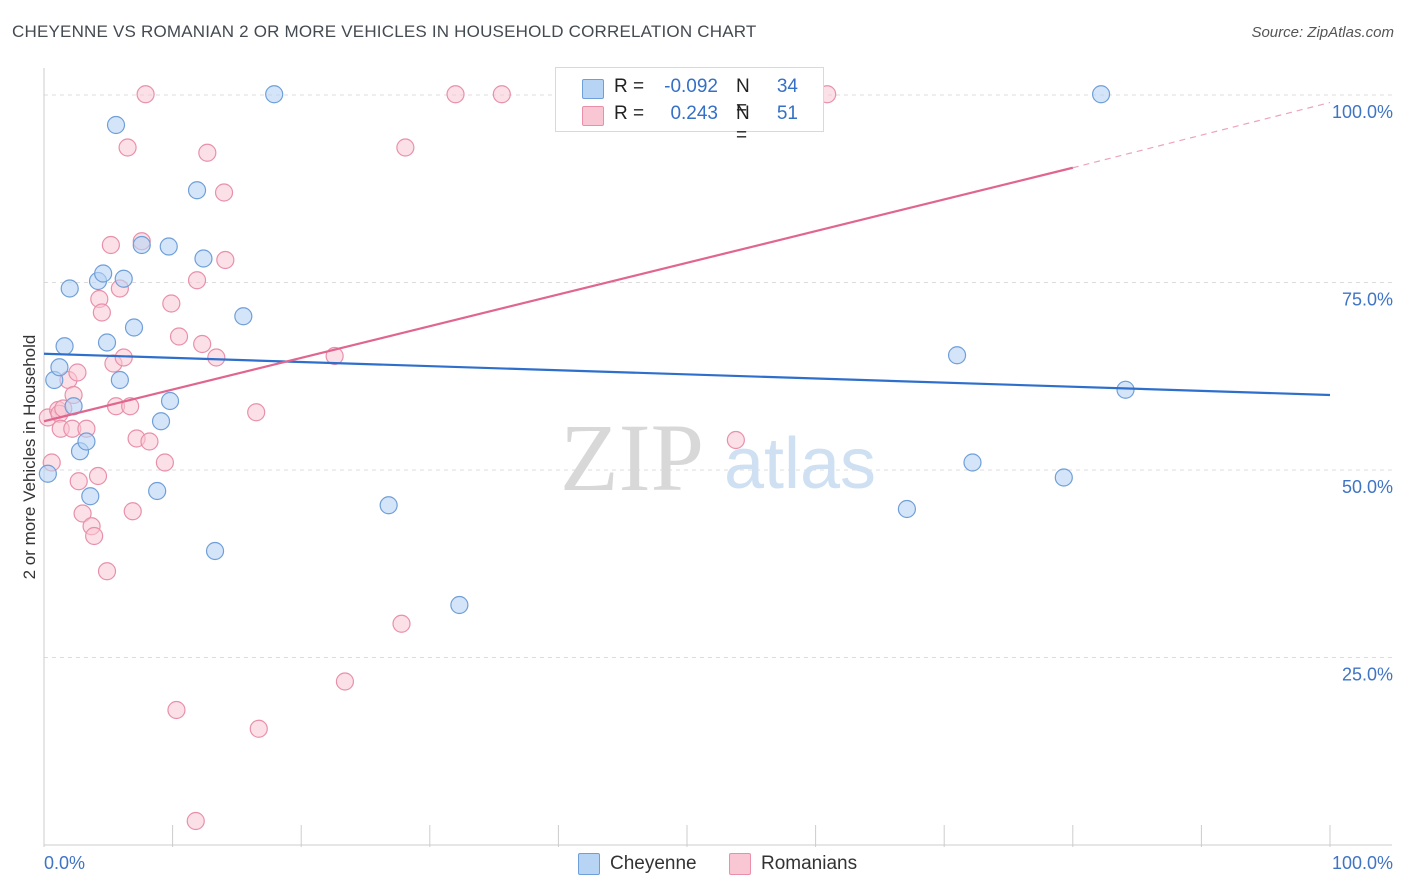  Describe the element at coordinates (694, 113) in the screenshot. I see `legend-romanian-r: 0.243` at that location.